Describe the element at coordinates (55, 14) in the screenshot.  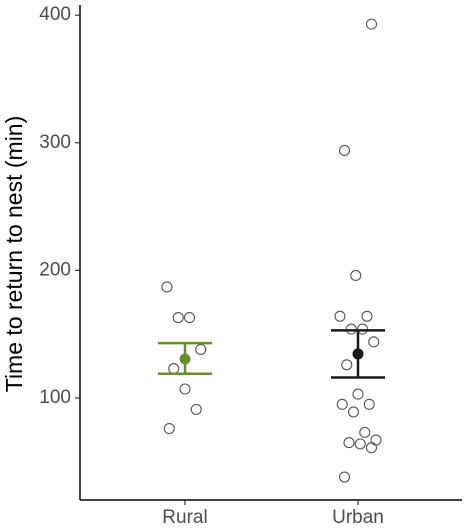
I see `y-tick-label: 400` at that location.